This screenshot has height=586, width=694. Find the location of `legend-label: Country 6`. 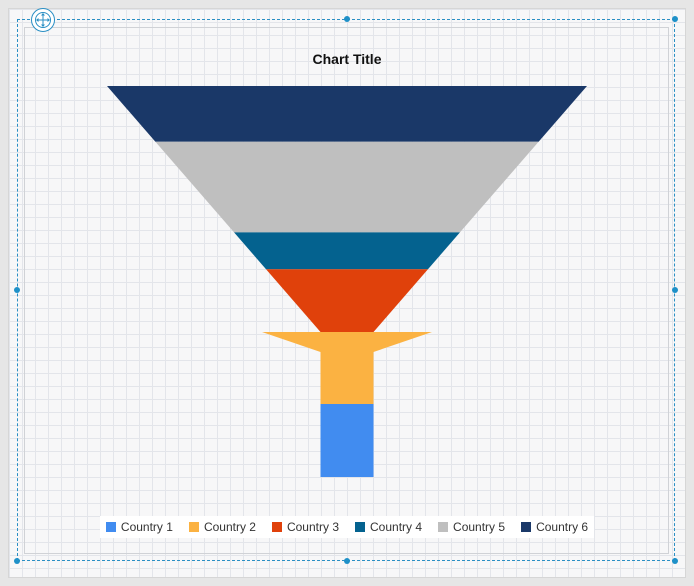

legend-label: Country 6 is located at coordinates (562, 527).